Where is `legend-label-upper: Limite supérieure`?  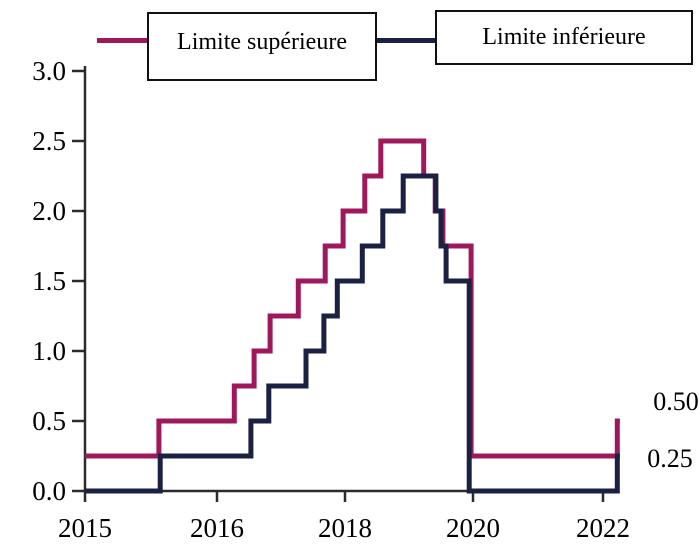 legend-label-upper: Limite supérieure is located at coordinates (262, 42).